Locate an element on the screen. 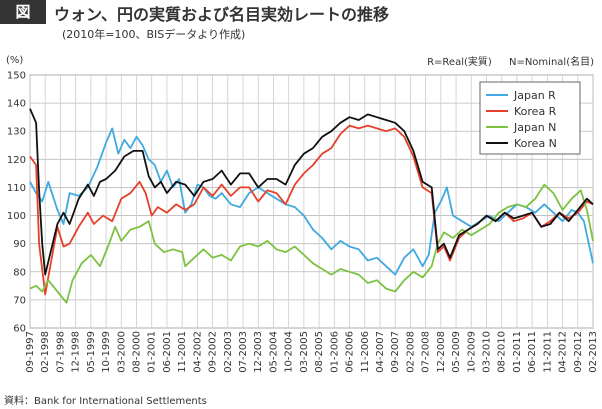 This screenshot has width=602, height=409. x-tick-label: 10-2009 is located at coordinates (471, 352).